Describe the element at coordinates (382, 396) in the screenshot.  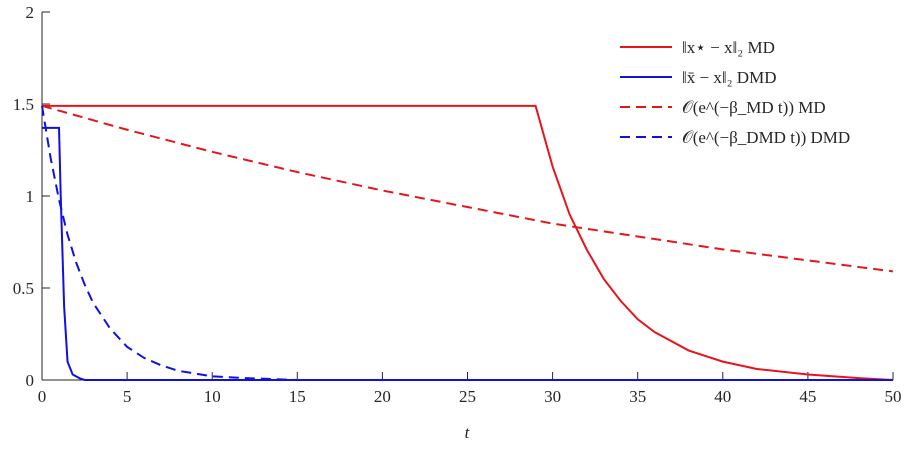
I see `x-tick-label: 20` at that location.